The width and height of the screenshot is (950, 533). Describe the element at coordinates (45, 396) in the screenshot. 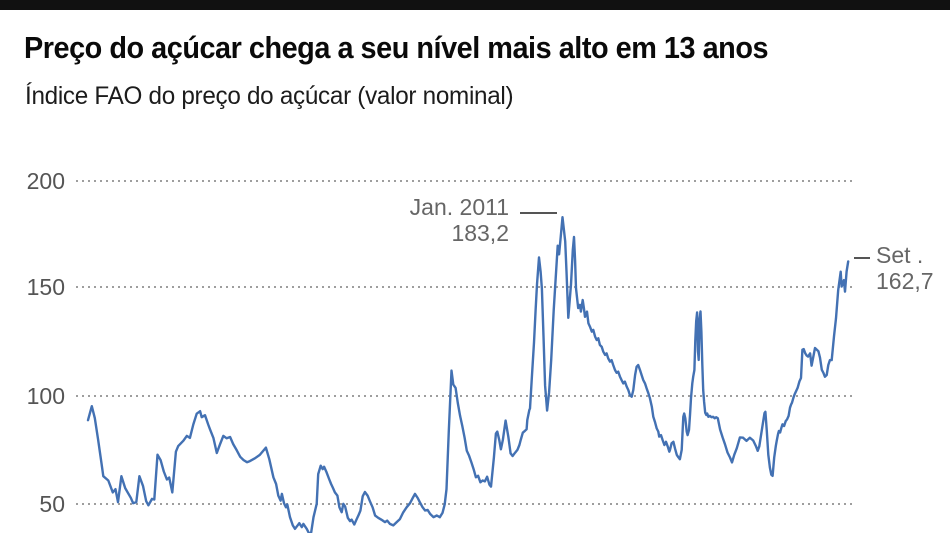

I see `y-axis-tick-100: 100` at that location.